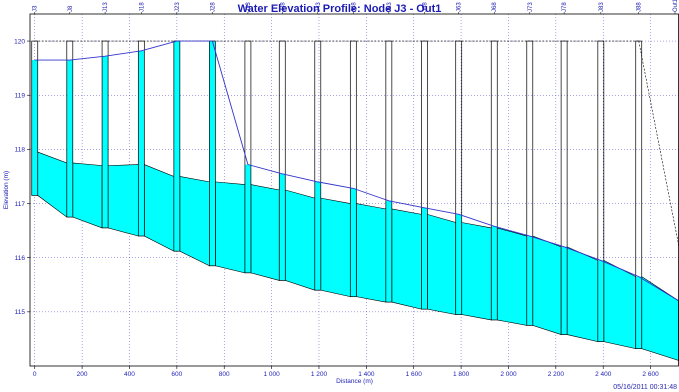 This screenshot has height=392, width=679. What do you see at coordinates (495, 7) in the screenshot?
I see `node-label: J68` at bounding box center [495, 7].